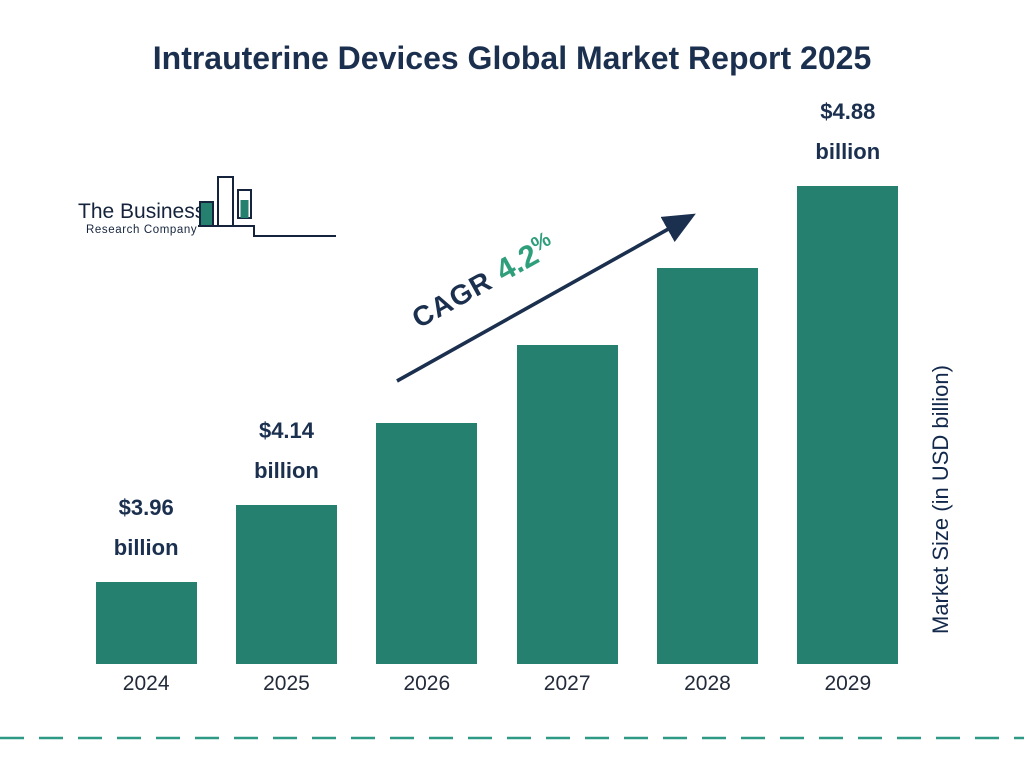  Describe the element at coordinates (427, 683) in the screenshot. I see `x-axis-label: 2026` at that location.